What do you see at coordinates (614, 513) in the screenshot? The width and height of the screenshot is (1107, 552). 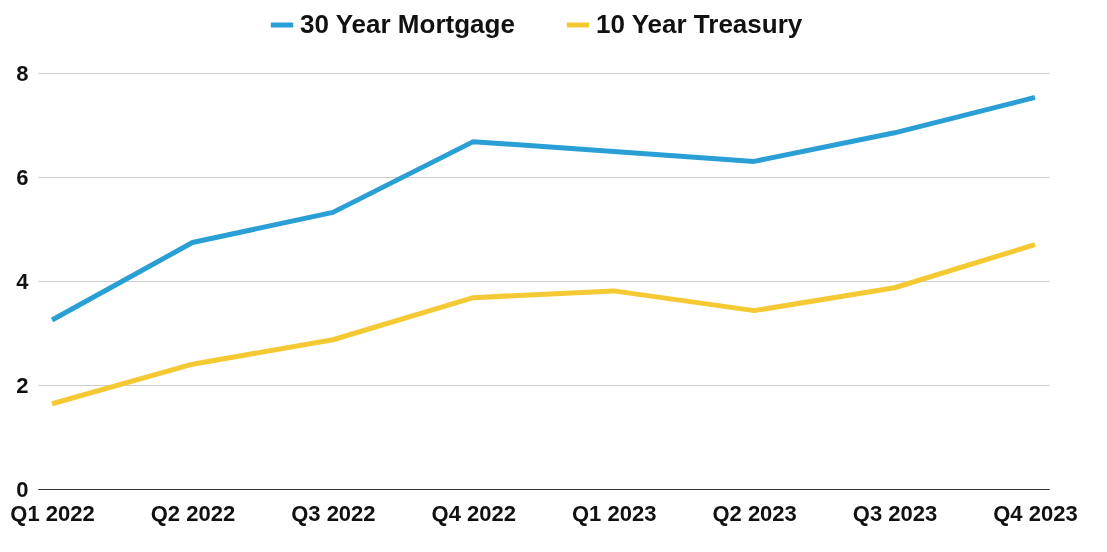 I see `x-tick-label: Q1 2023` at bounding box center [614, 513].